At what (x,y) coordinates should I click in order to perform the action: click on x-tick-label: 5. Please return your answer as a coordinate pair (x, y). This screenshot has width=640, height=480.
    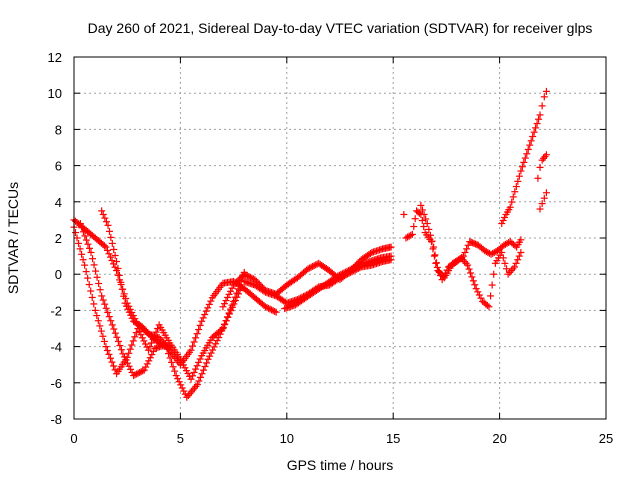
    Looking at the image, I should click on (180, 438).